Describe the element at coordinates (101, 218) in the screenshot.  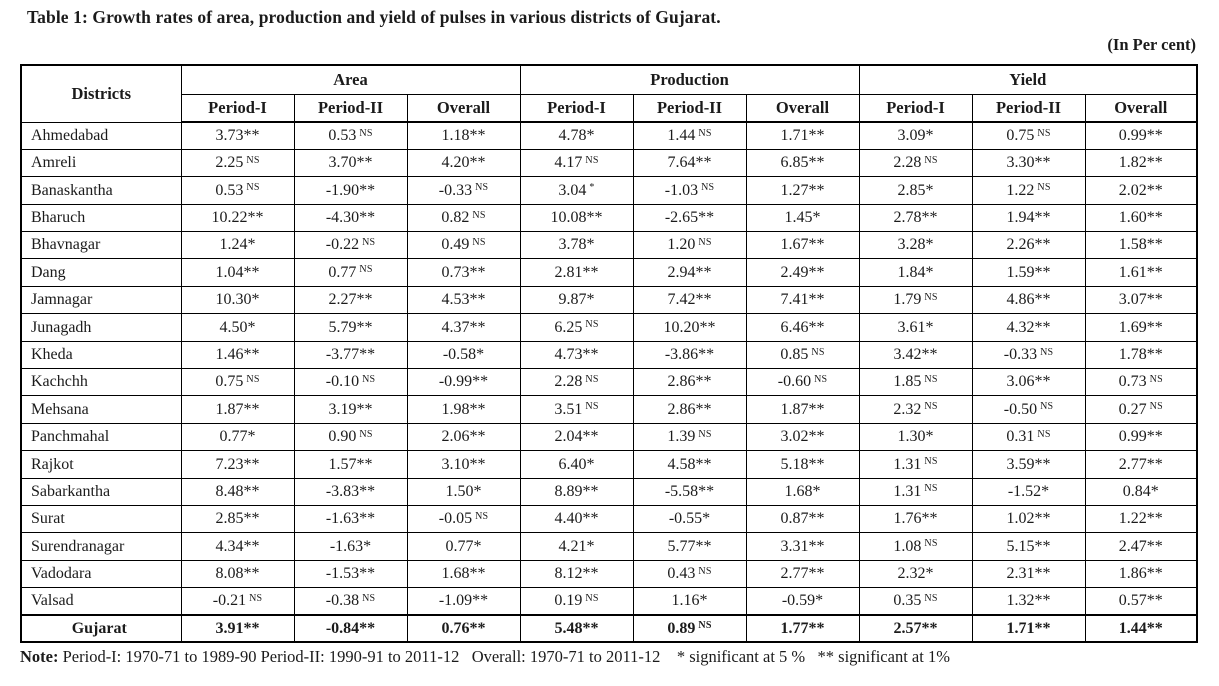
I see `district-cell: Bharuch` at that location.